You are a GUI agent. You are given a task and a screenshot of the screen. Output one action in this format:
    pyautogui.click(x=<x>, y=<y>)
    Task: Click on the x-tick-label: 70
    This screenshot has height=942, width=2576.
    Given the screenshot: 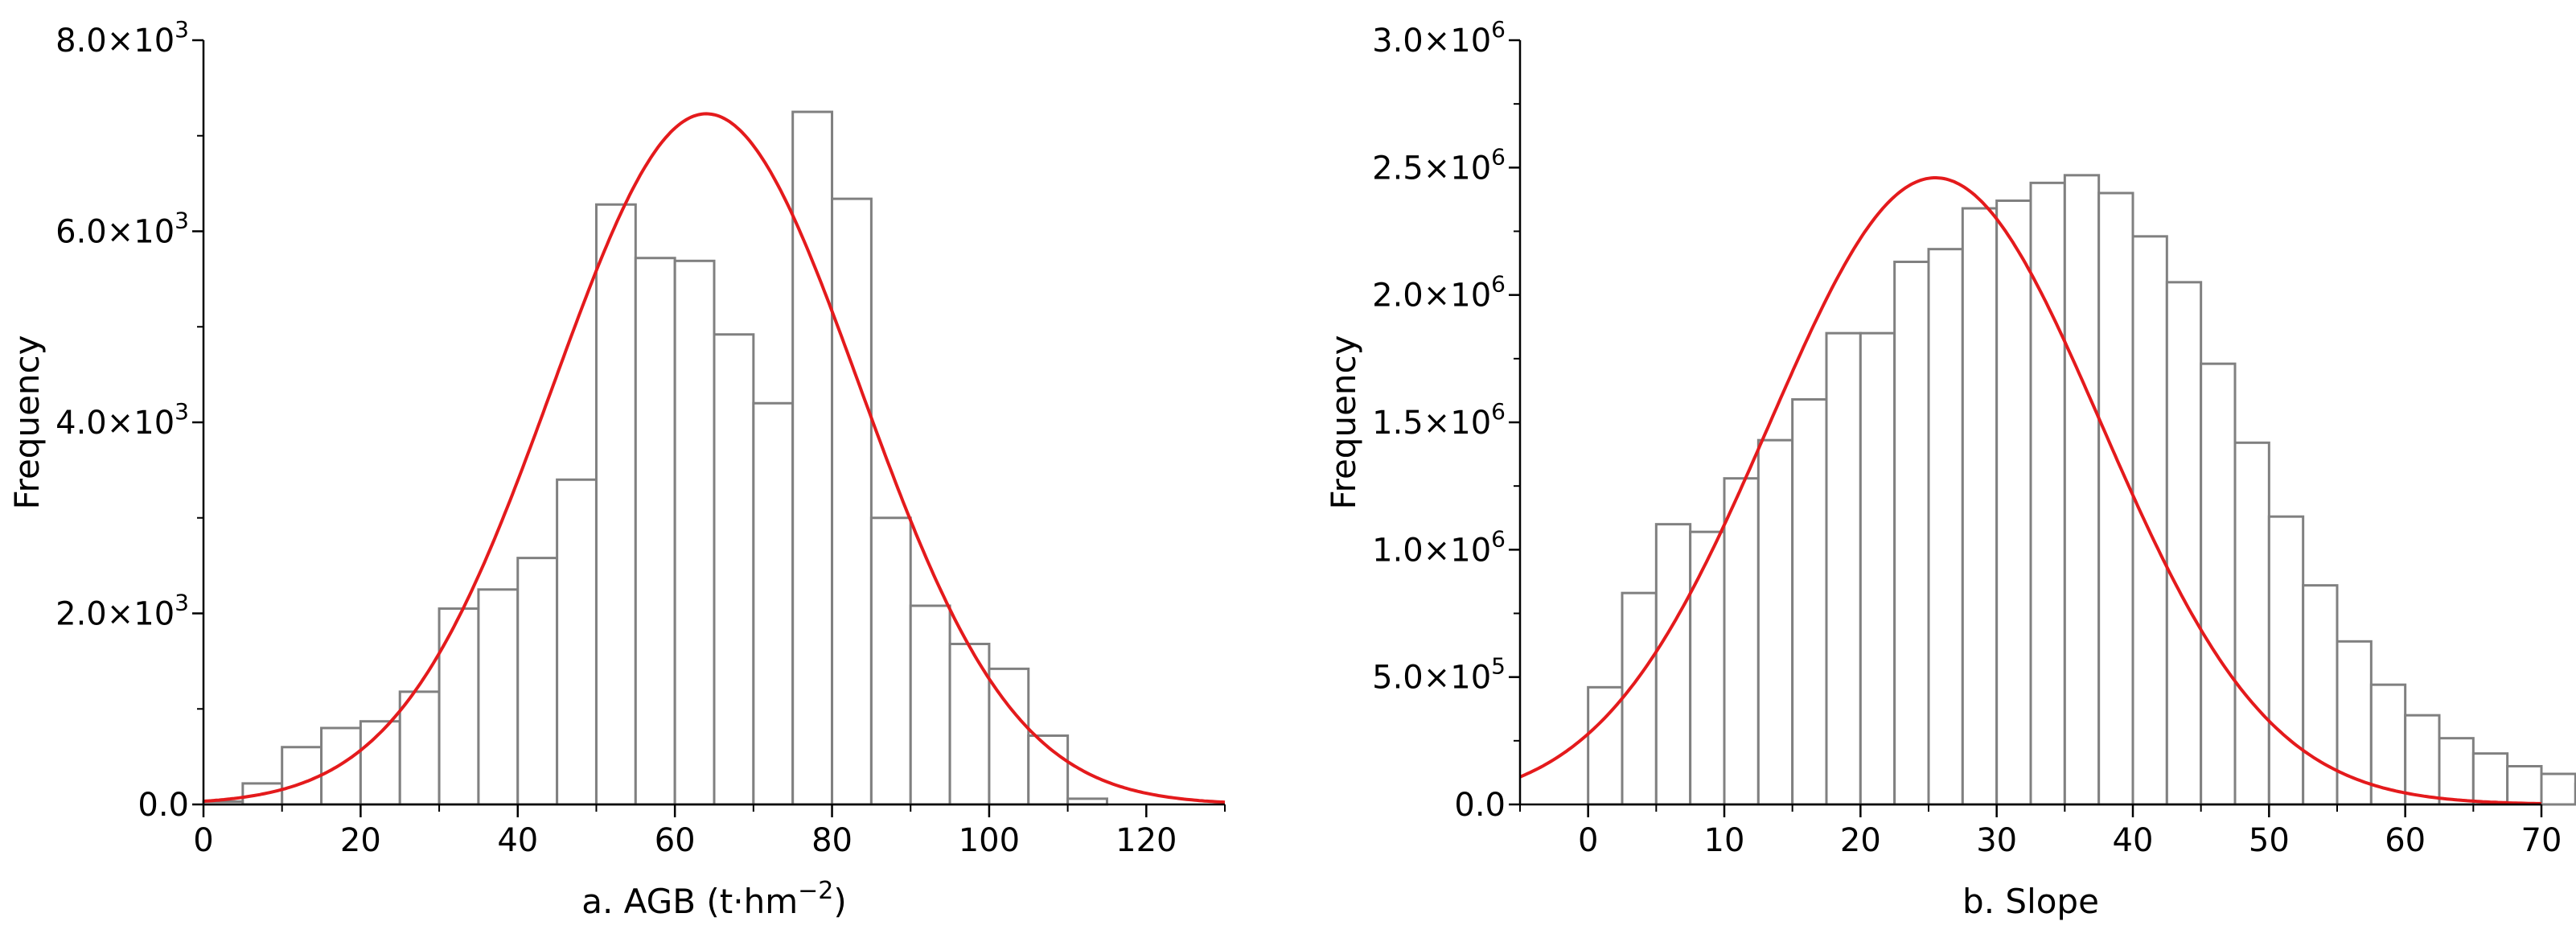 What is the action you would take?
    pyautogui.click(x=2541, y=840)
    